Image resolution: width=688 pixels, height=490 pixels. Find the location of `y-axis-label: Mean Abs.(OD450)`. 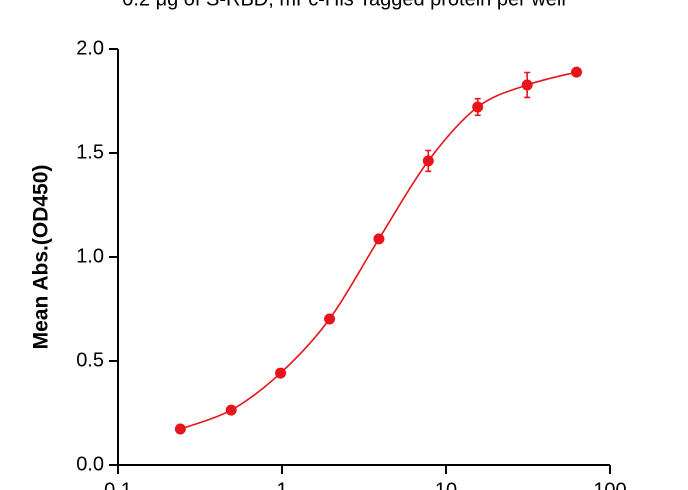

y-axis-label: Mean Abs.(OD450) is located at coordinates (41, 257).